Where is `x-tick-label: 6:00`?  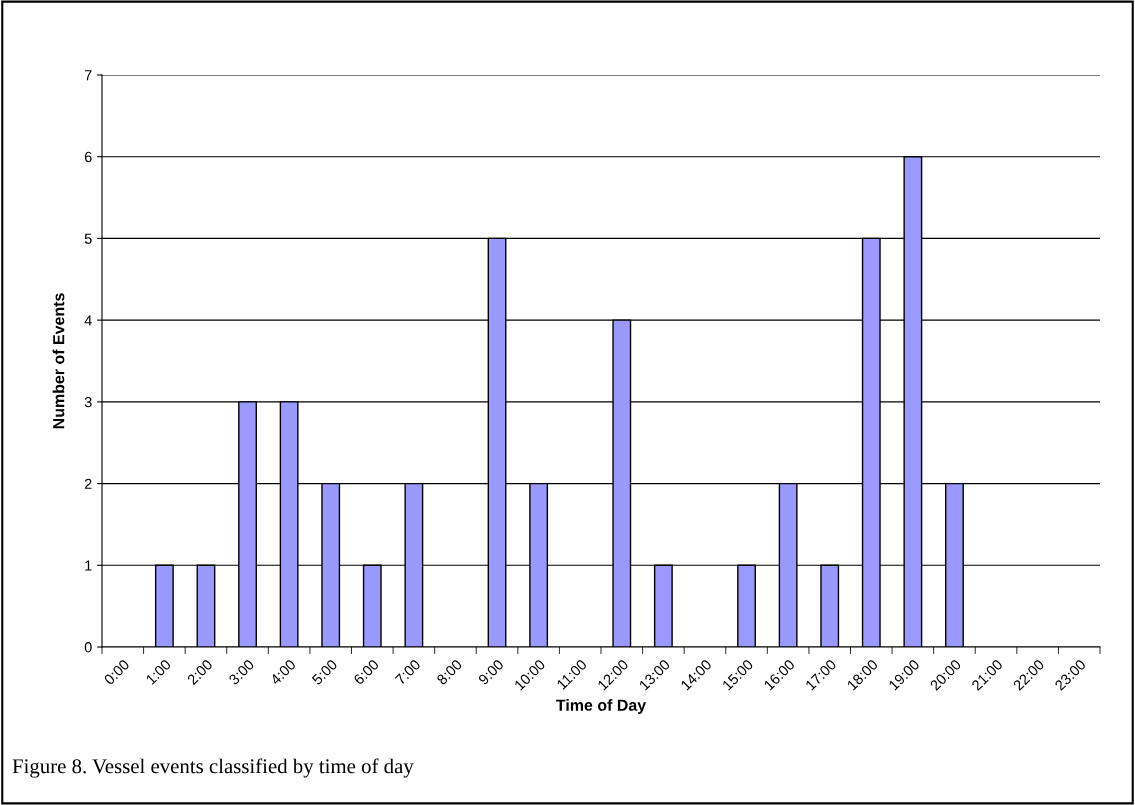
x-tick-label: 6:00 is located at coordinates (366, 672).